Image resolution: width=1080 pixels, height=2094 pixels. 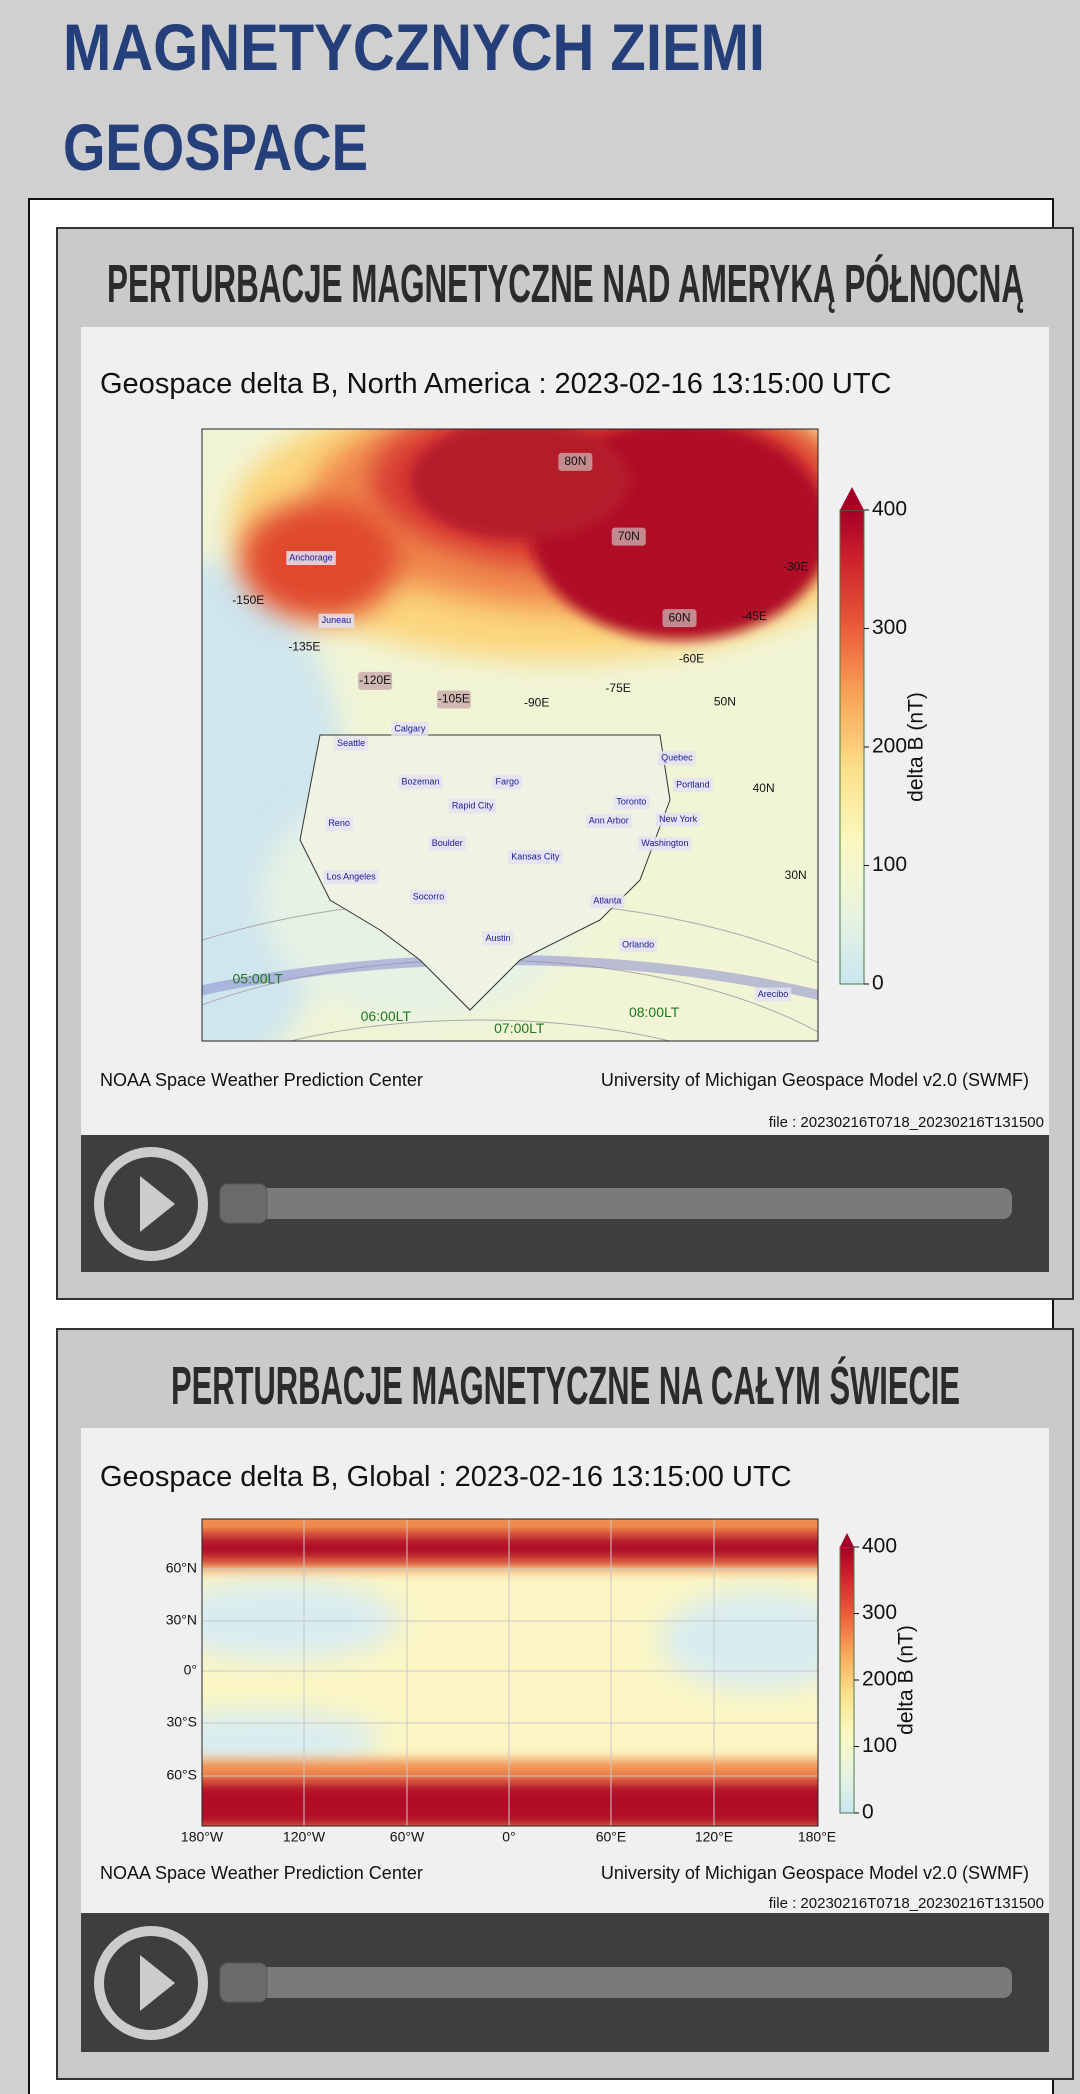 I want to click on city-label: Orlando, so click(x=638, y=945).